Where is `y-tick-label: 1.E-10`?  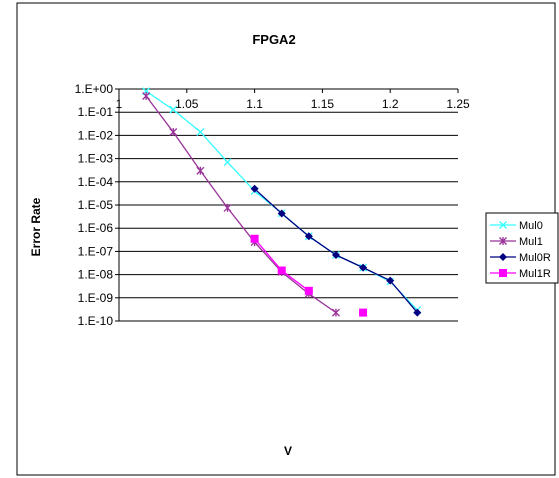 y-tick-label: 1.E-10 is located at coordinates (96, 321).